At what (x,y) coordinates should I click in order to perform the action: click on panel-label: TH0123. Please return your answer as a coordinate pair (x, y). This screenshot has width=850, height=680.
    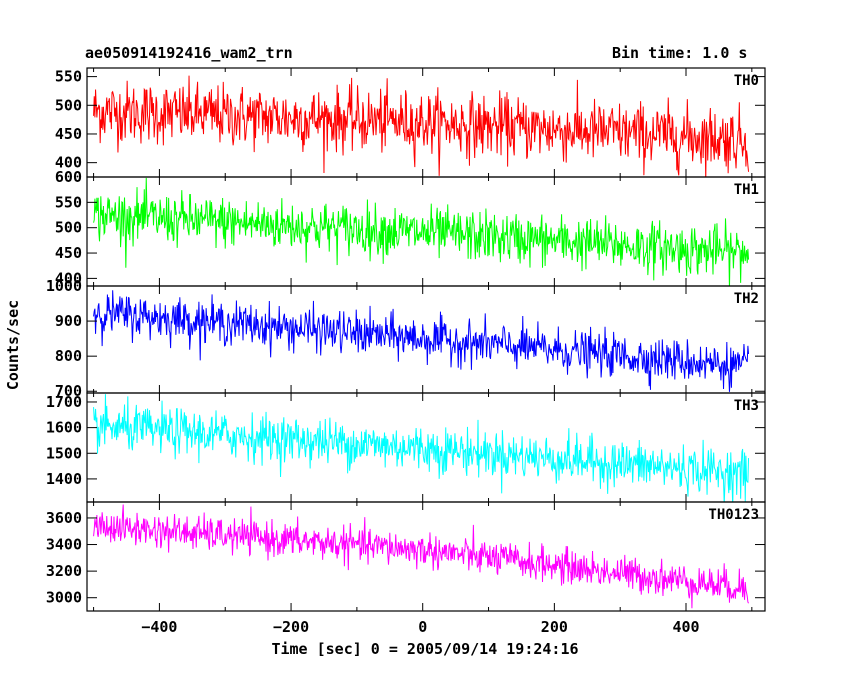
    Looking at the image, I should click on (733, 515).